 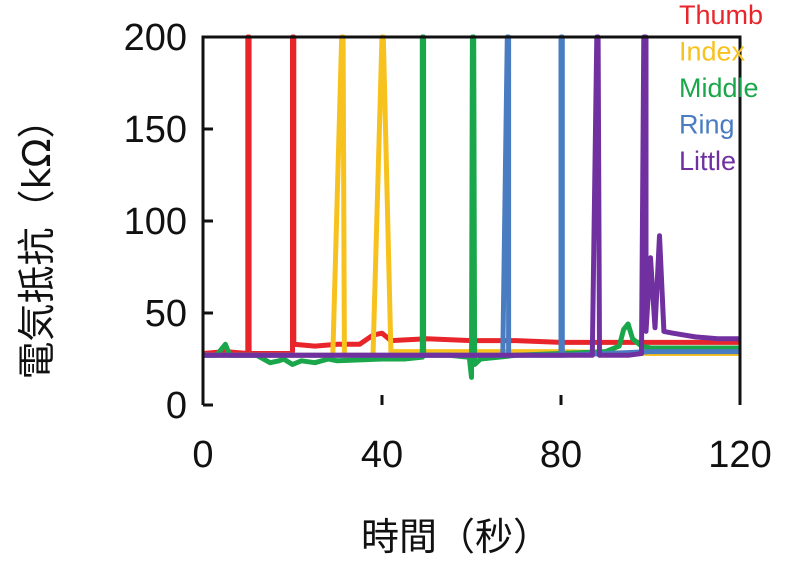 What do you see at coordinates (37, 239) in the screenshot?
I see `y-axis-title: 電気抵抗（kΩ）` at bounding box center [37, 239].